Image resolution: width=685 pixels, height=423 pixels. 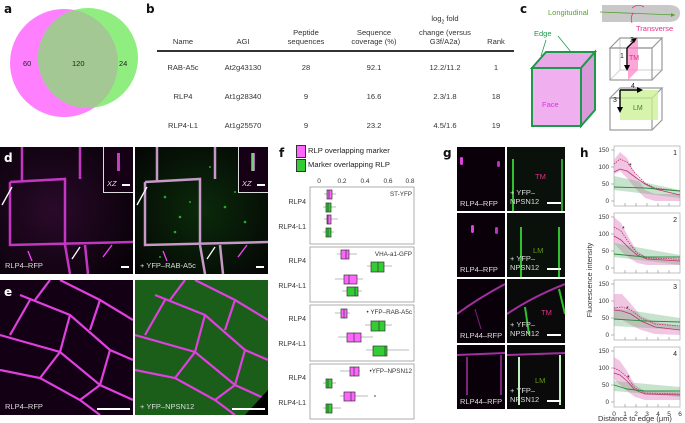 What do you see at coordinates (568, 12) in the screenshot?
I see `longitudinal-label: Longitudinal` at bounding box center [568, 12].